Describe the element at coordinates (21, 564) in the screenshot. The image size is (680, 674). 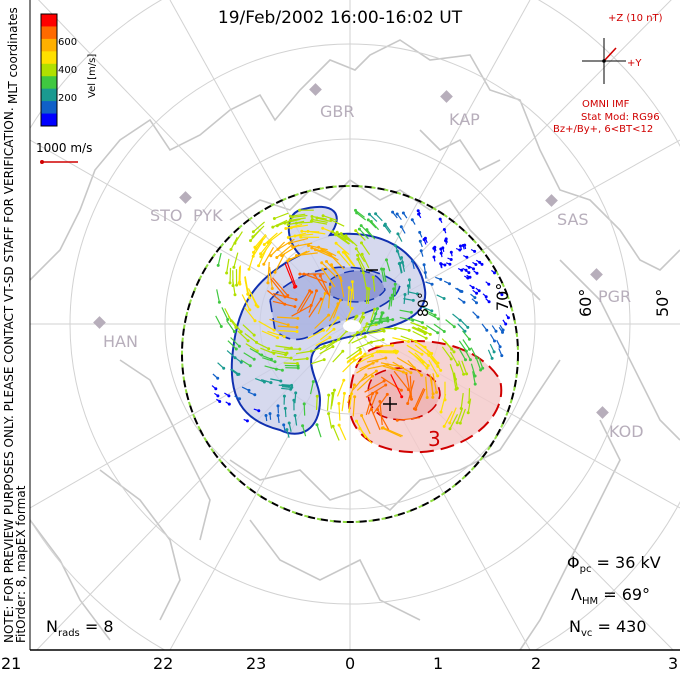
I see `fit-order: FitOrder: 8, mapEX format` at that location.